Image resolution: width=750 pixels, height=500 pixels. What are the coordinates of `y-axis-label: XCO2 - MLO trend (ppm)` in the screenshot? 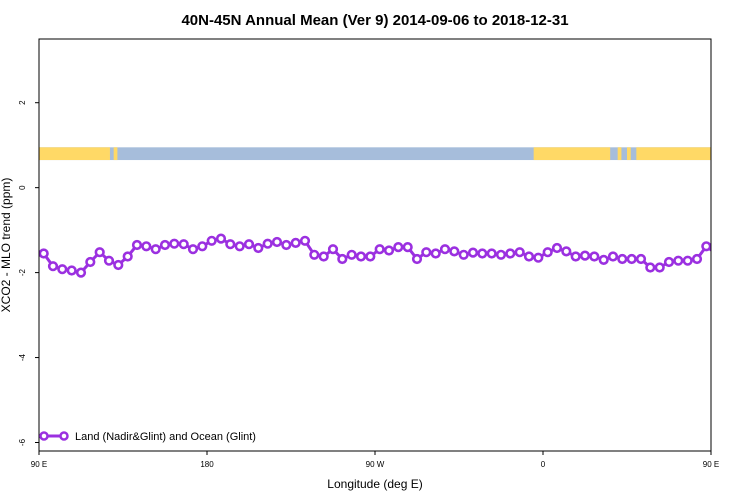 It's located at (6, 245).